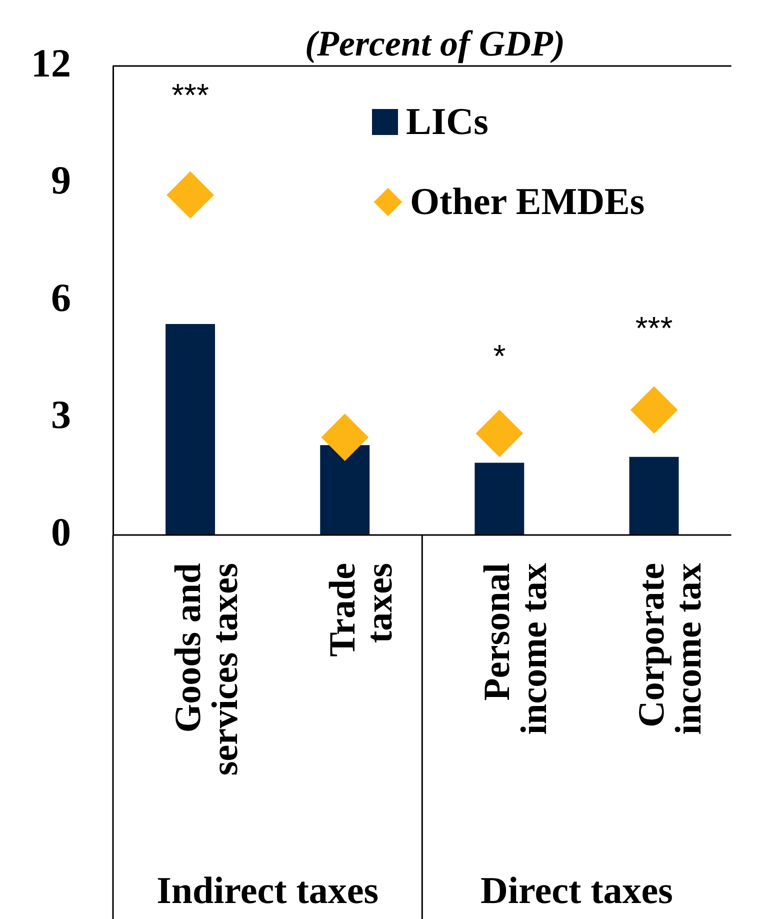 This screenshot has width=759, height=919. I want to click on chart-title: (Percent of GDP), so click(435, 43).